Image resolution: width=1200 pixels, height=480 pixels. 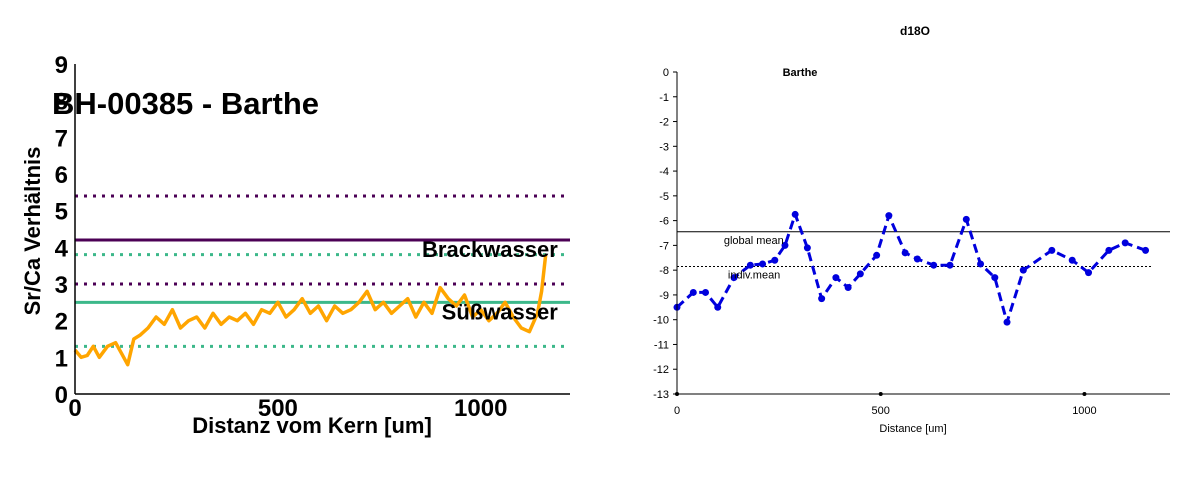 What do you see at coordinates (661, 370) in the screenshot?
I see `y-tick-label: -12` at bounding box center [661, 370].